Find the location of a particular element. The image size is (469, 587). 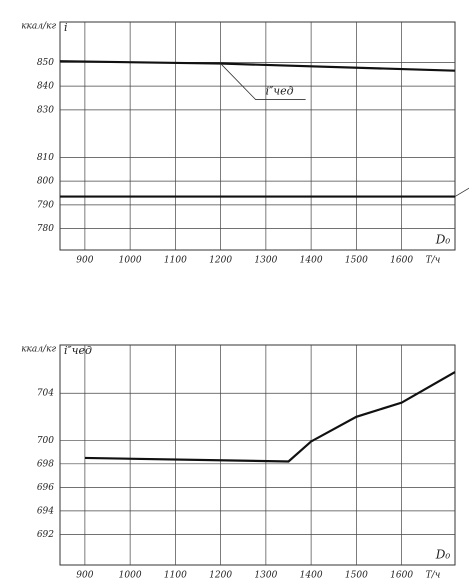

y-tick-label: 692 is located at coordinates (45, 535).